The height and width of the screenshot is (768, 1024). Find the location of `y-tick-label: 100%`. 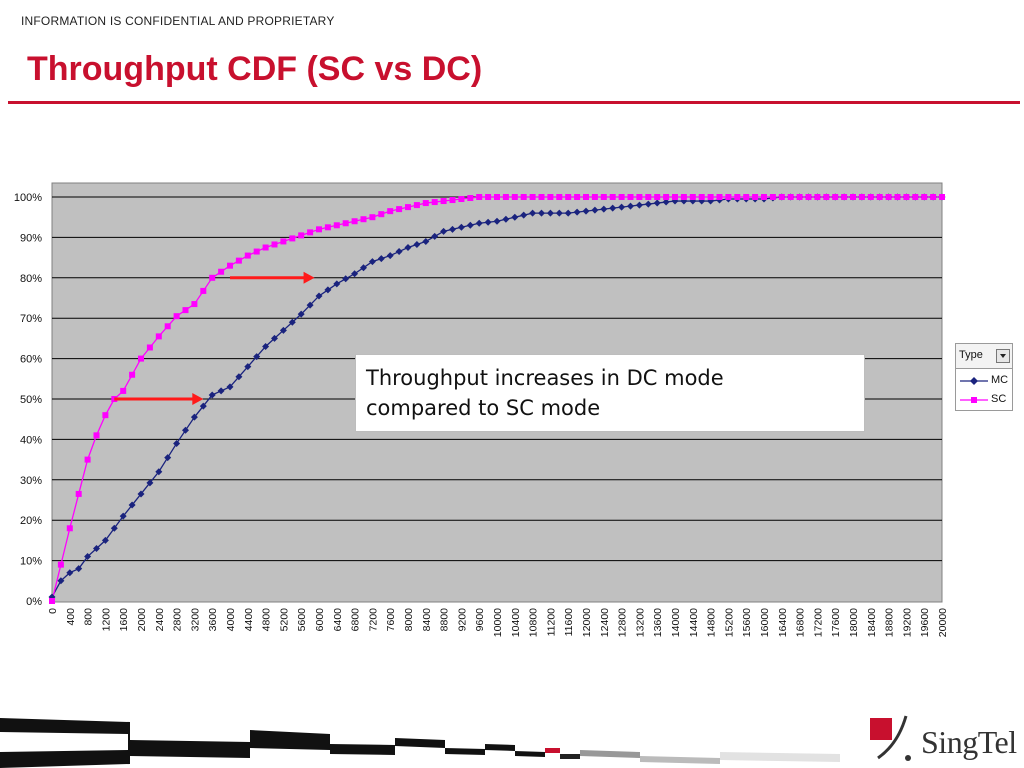

y-tick-label: 100% is located at coordinates (28, 198).